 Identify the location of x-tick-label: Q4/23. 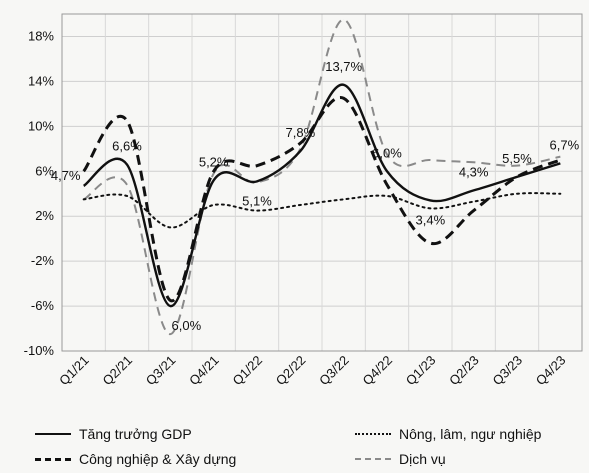
(551, 371).